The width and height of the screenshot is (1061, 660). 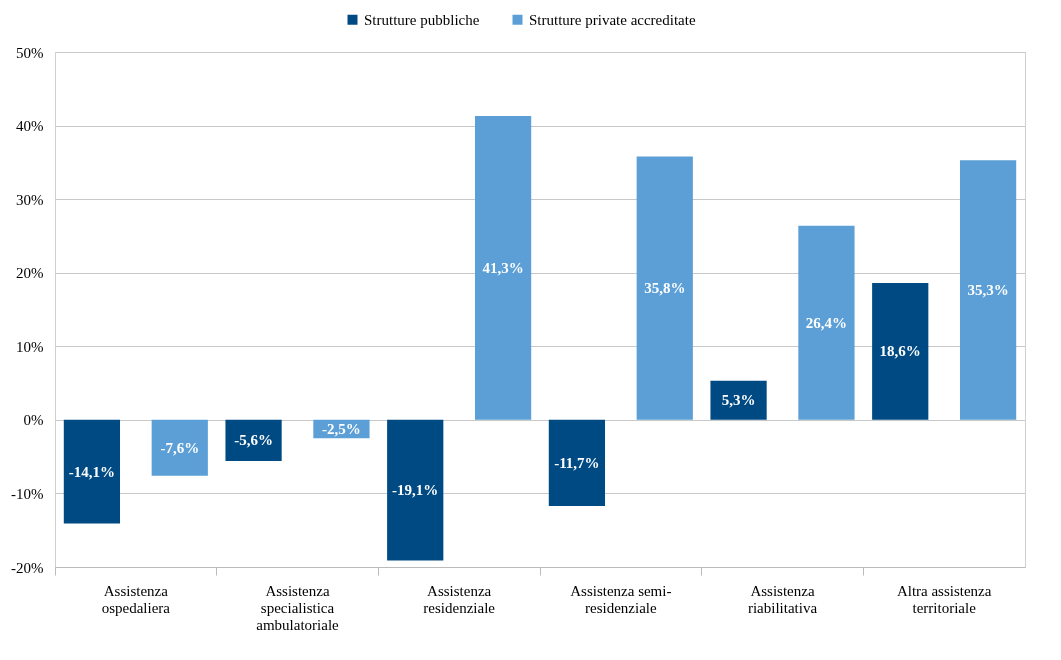 I want to click on x-tick-label: Assistenza riabilitativa, so click(x=782, y=599).